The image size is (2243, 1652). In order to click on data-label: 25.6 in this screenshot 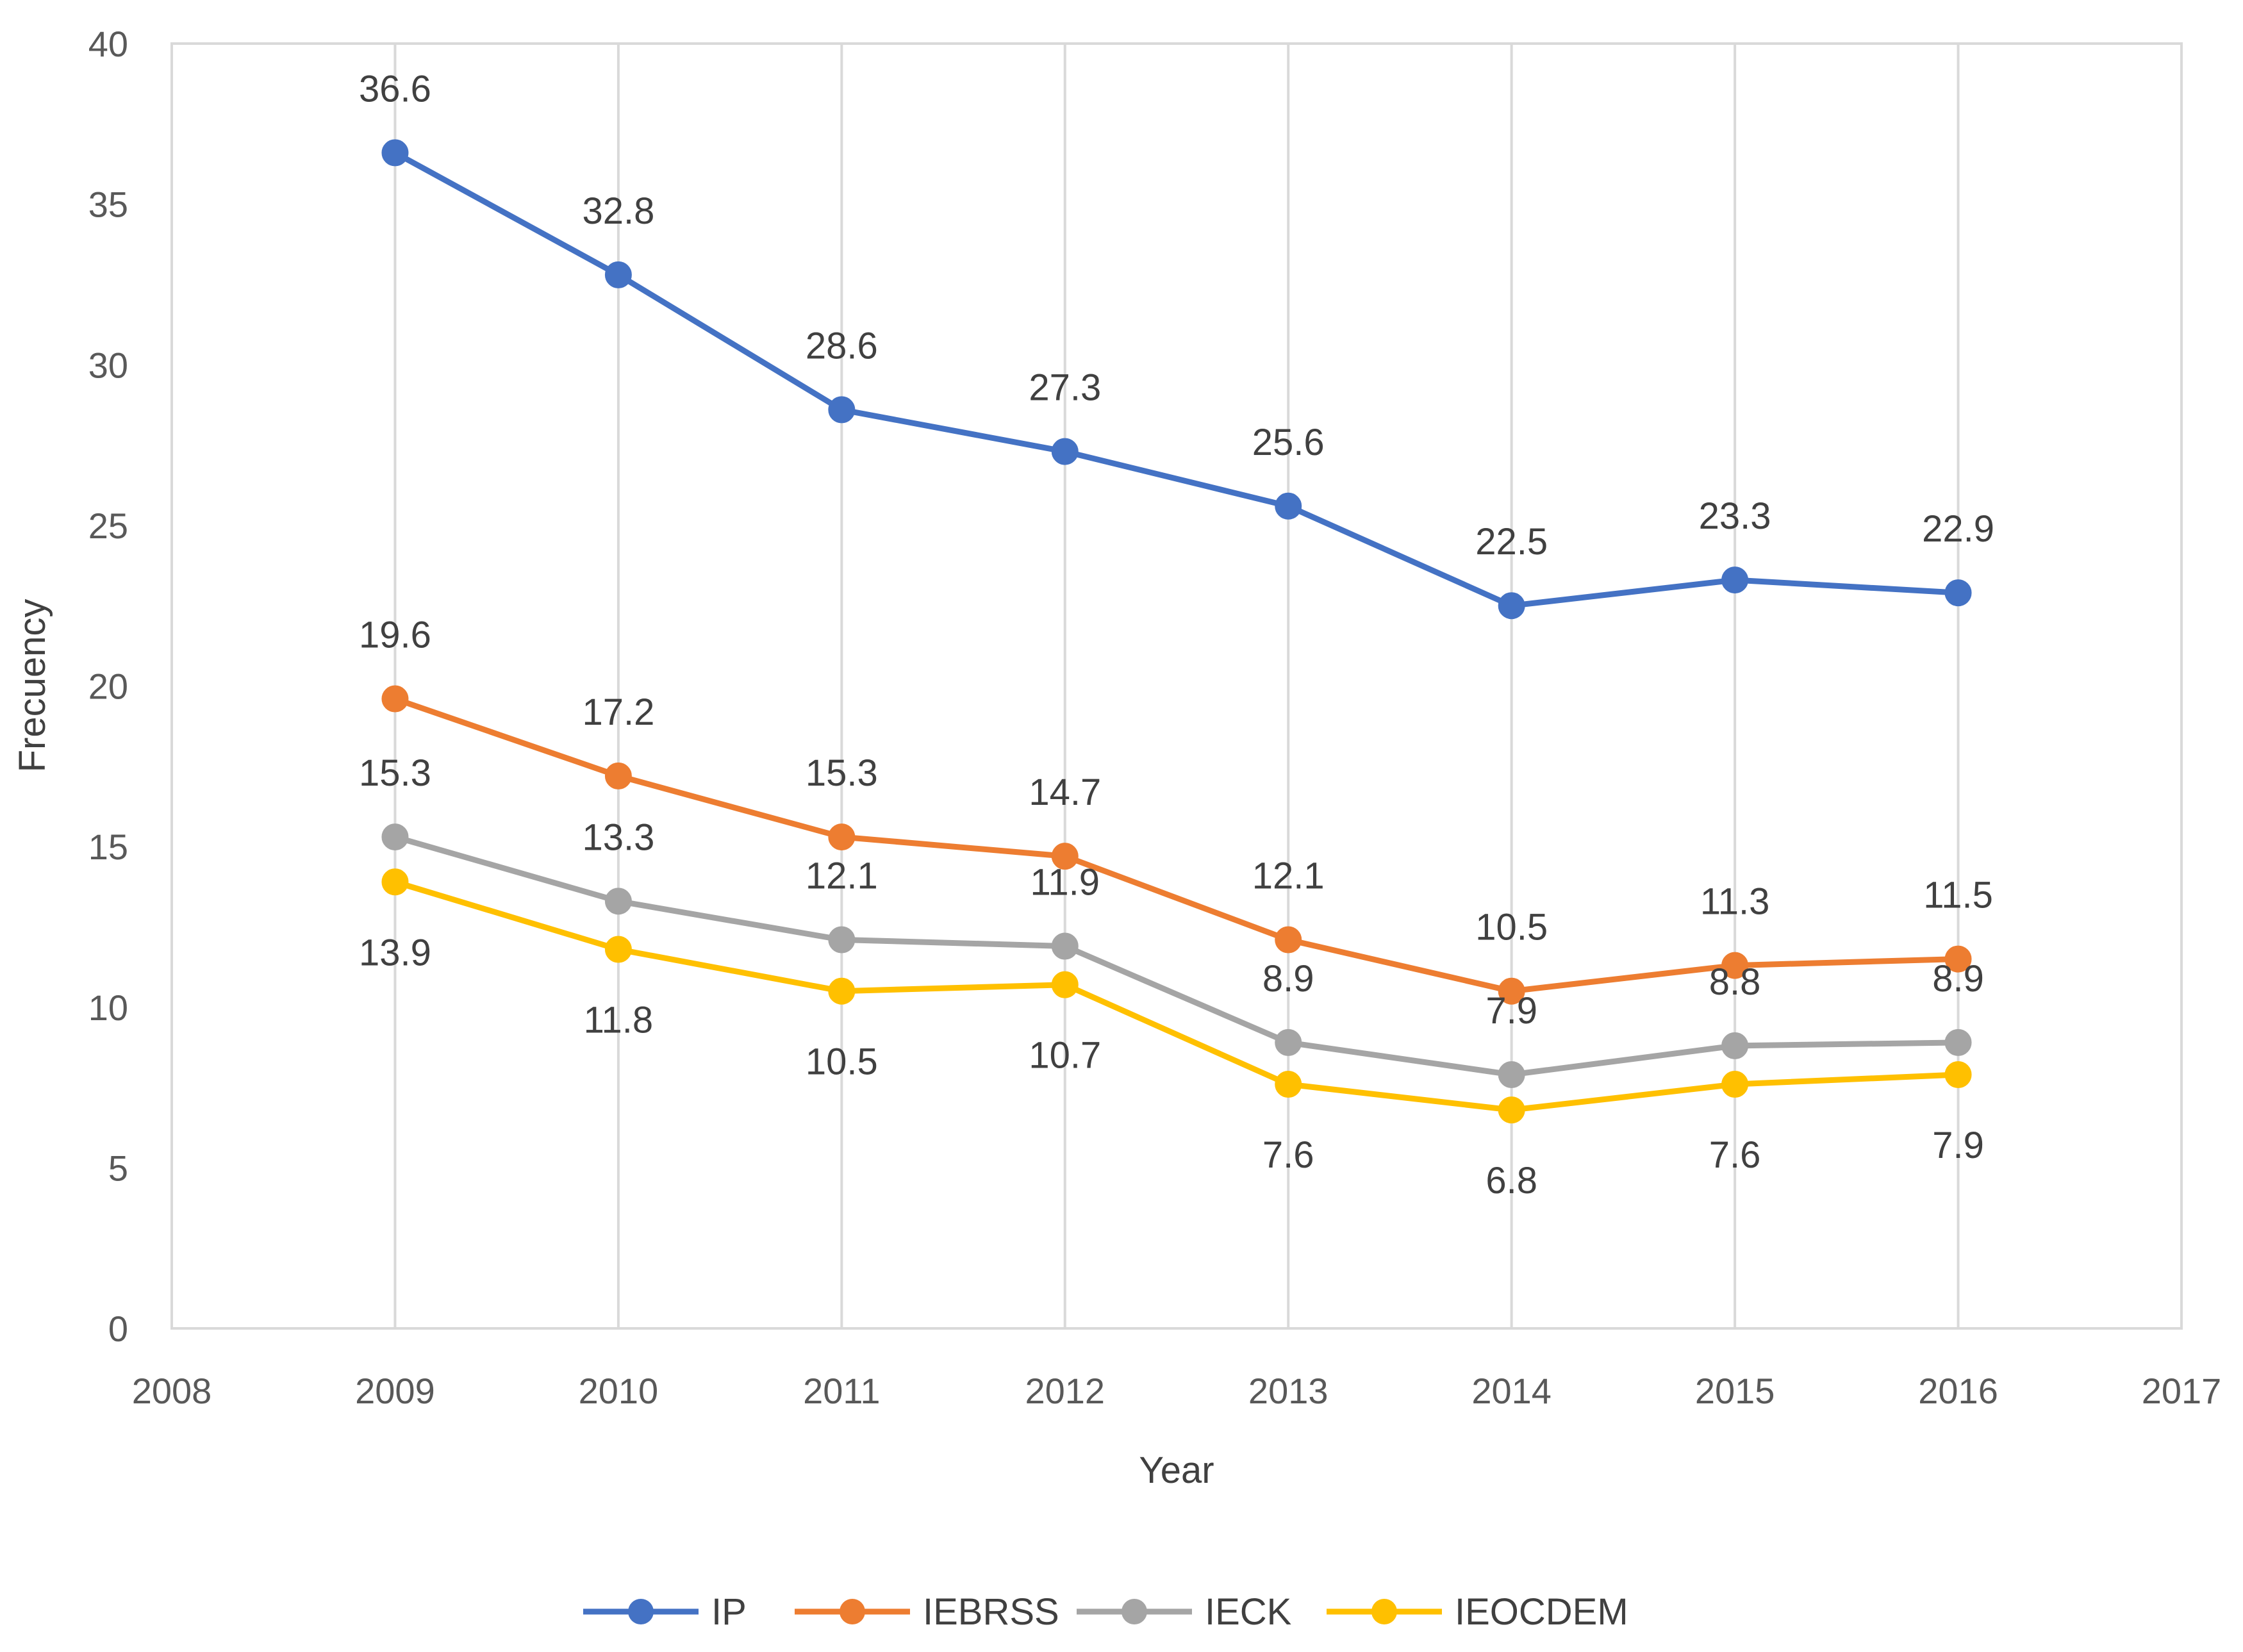, I will do `click(1288, 442)`.